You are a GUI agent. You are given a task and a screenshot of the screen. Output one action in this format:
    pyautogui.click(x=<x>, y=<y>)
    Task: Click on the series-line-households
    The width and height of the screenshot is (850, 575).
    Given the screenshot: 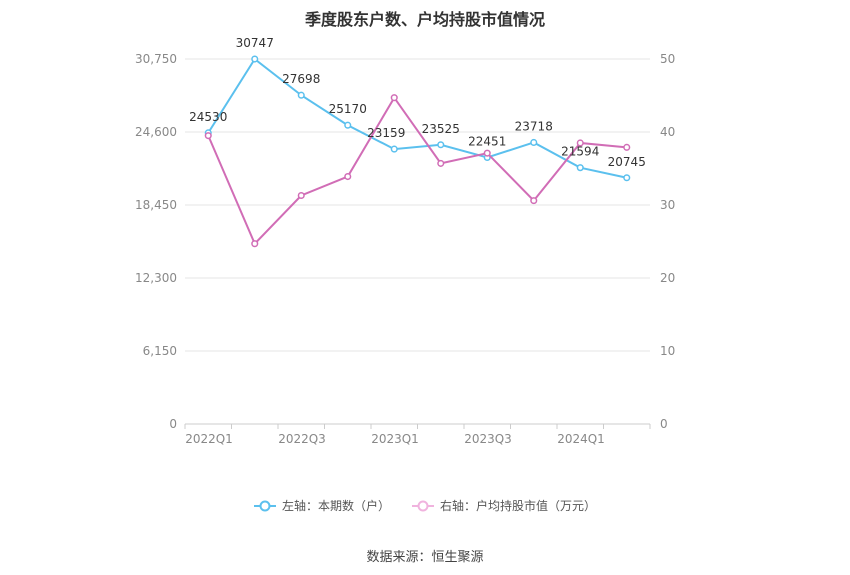 What is the action you would take?
    pyautogui.click(x=417, y=118)
    